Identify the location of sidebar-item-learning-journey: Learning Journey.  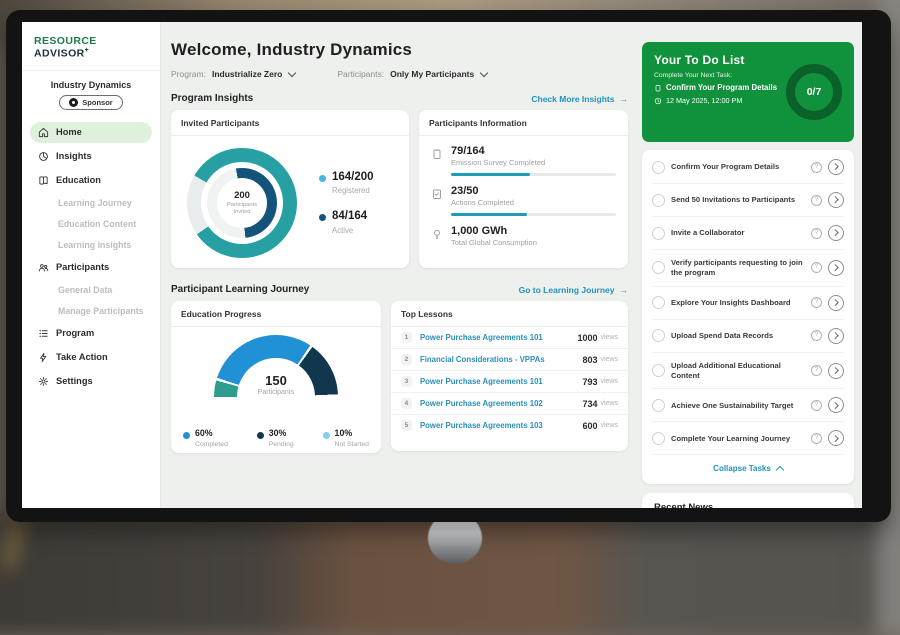
(95, 202).